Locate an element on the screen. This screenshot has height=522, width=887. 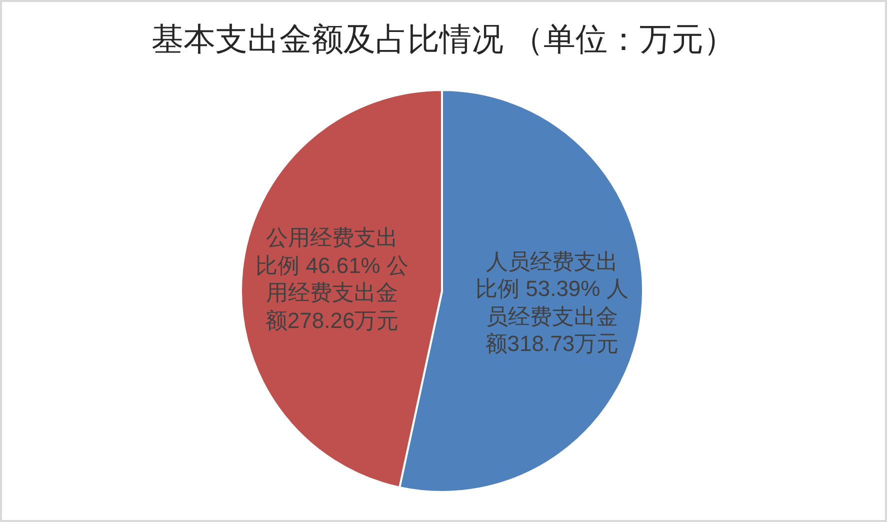
slice-label: 人员经费支出 is located at coordinates (552, 261).